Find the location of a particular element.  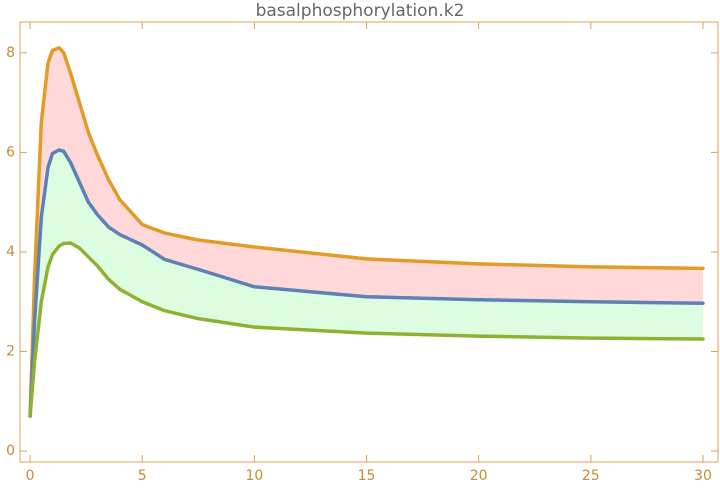

chart-title: basalphosphorylation.k2 is located at coordinates (360, 11).